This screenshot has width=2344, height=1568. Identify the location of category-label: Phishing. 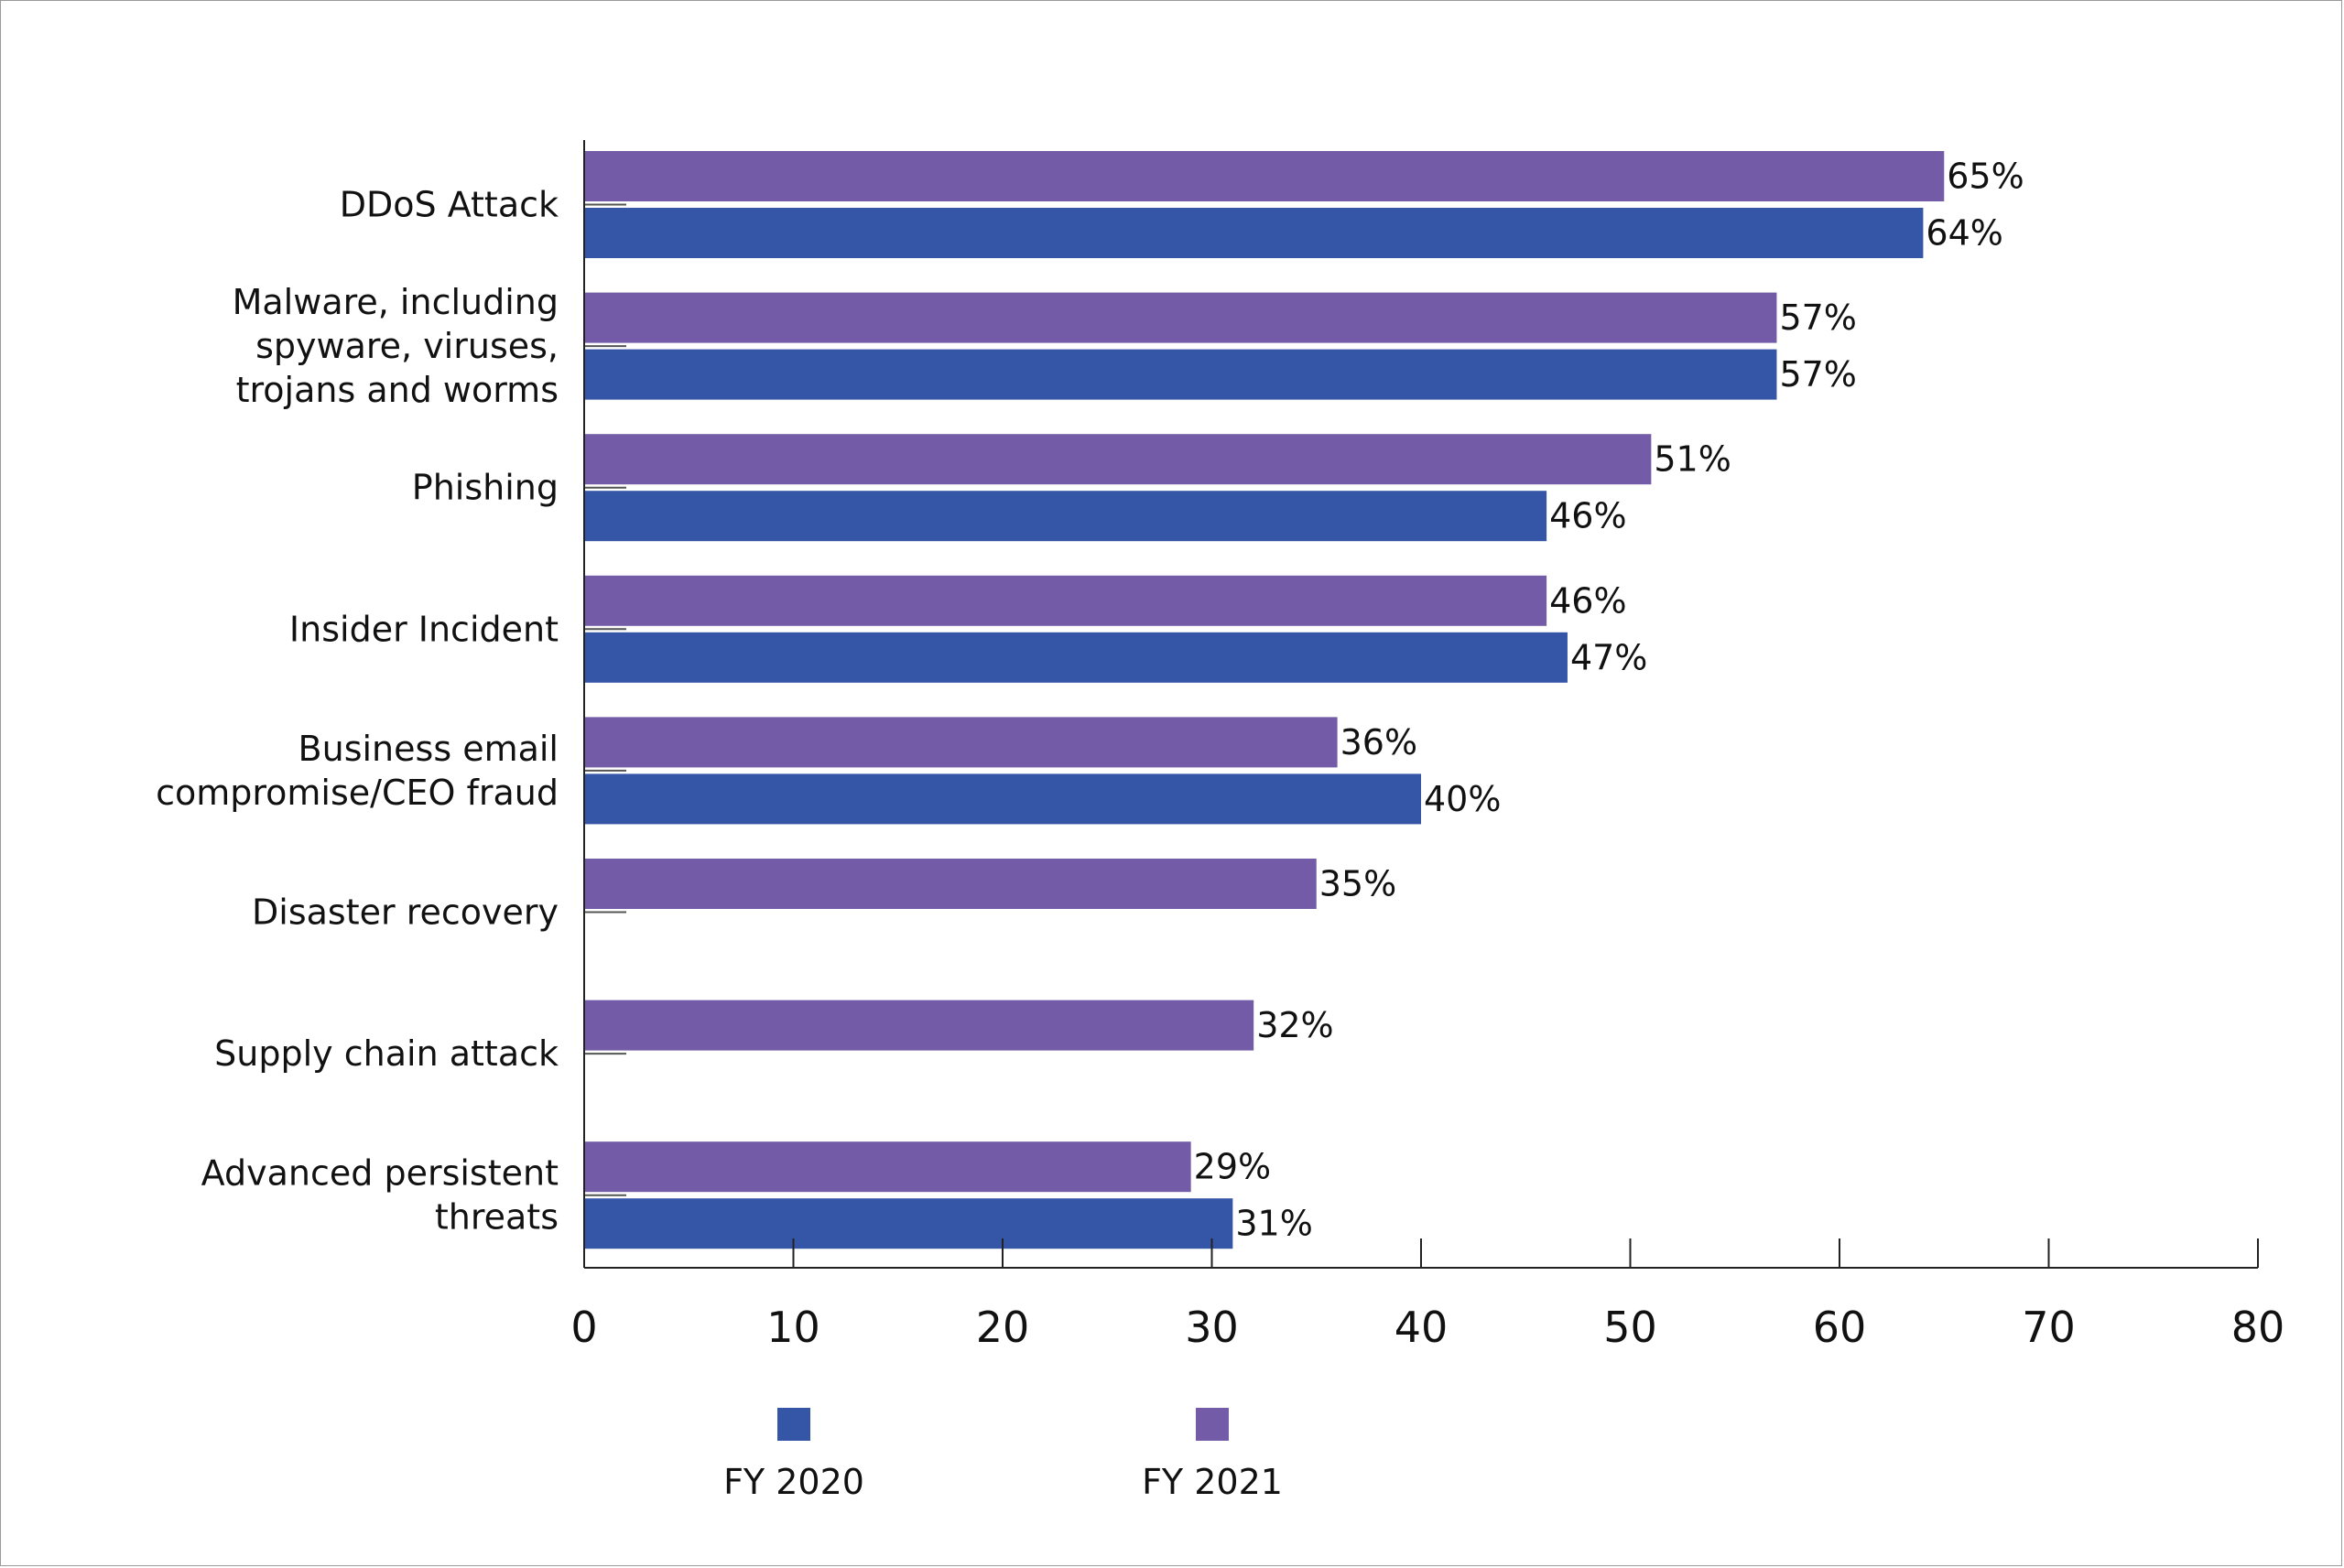
(486, 488).